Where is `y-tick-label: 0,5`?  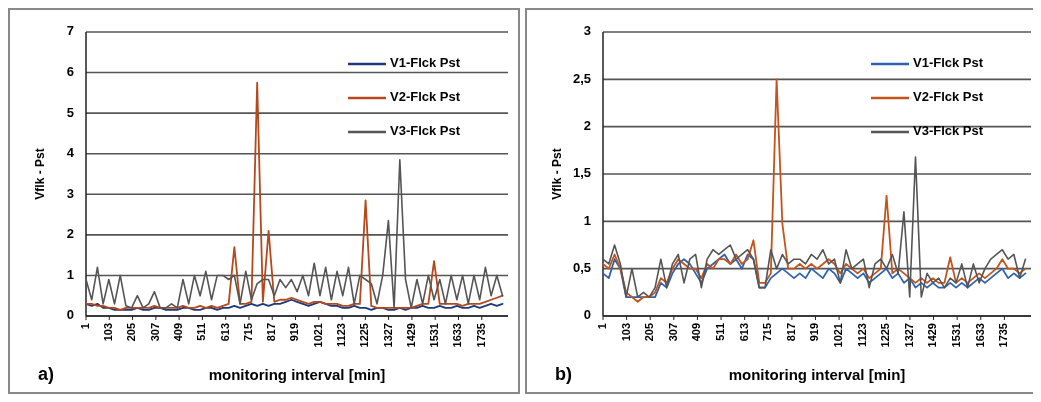
y-tick-label: 0,5 is located at coordinates (581, 268).